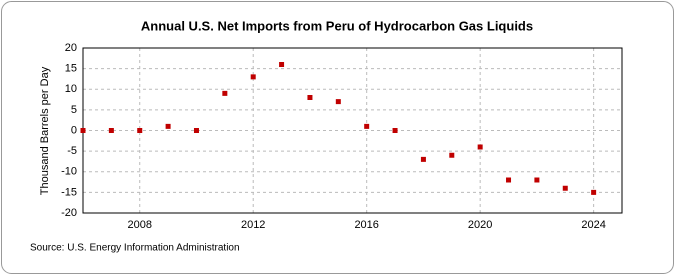  Describe the element at coordinates (69, 192) in the screenshot. I see `y-tick-label: -15` at that location.